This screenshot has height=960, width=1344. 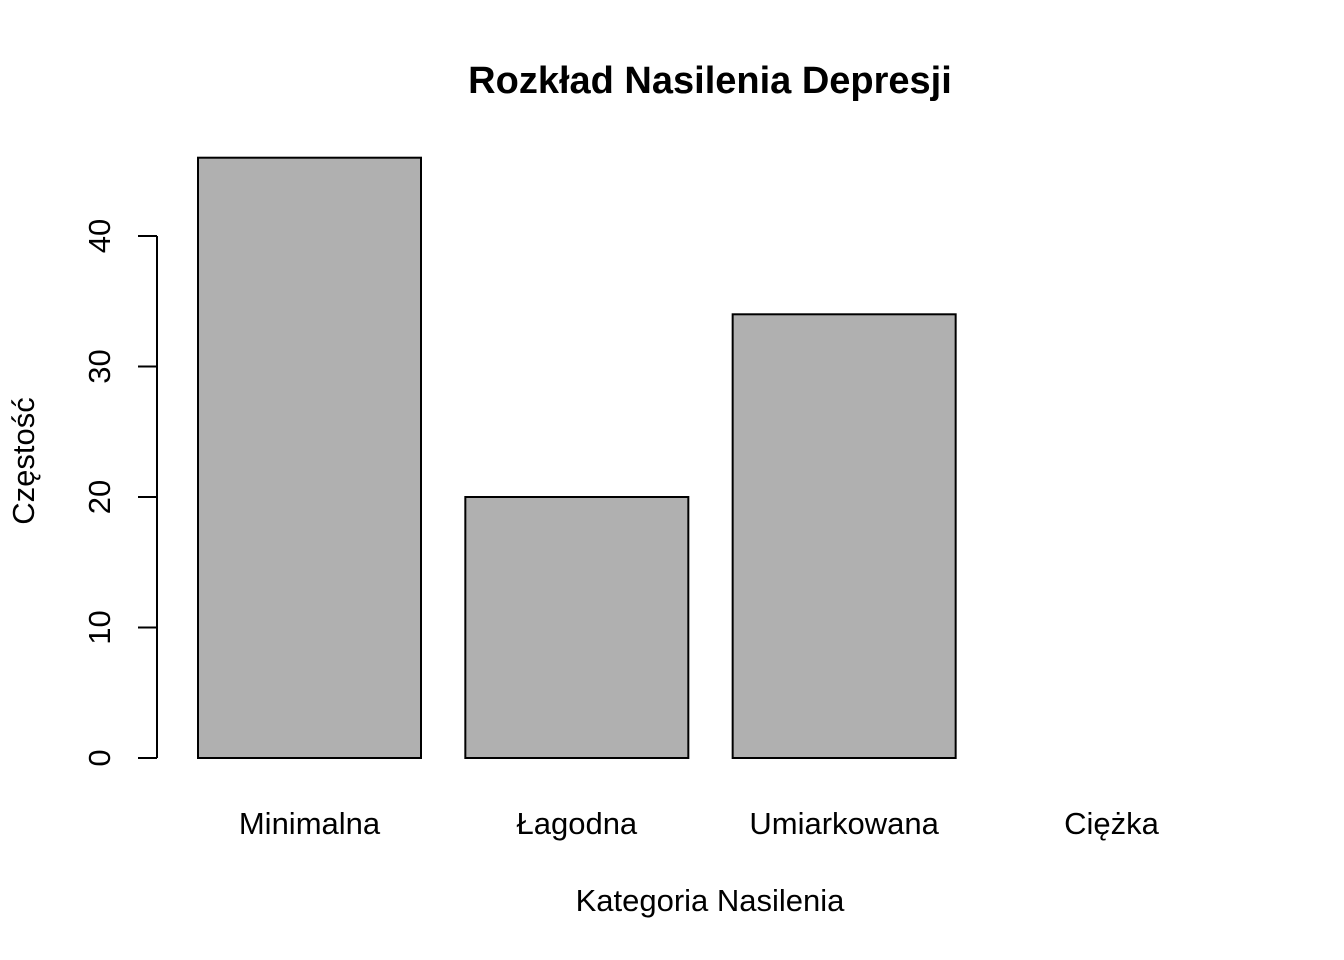 I want to click on y-tick-label: 20, so click(x=99, y=497).